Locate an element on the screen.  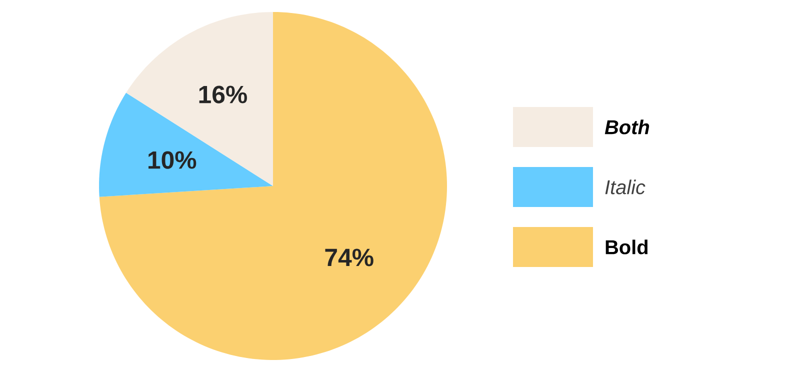
legend-label: Italic is located at coordinates (625, 187).